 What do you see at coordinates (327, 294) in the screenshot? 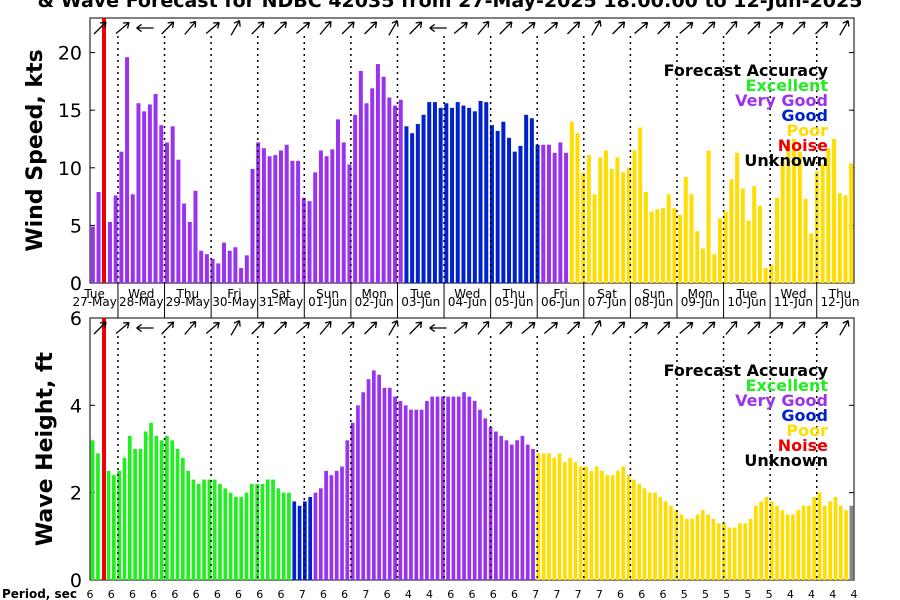
I see `day-name-label: Sun` at bounding box center [327, 294].